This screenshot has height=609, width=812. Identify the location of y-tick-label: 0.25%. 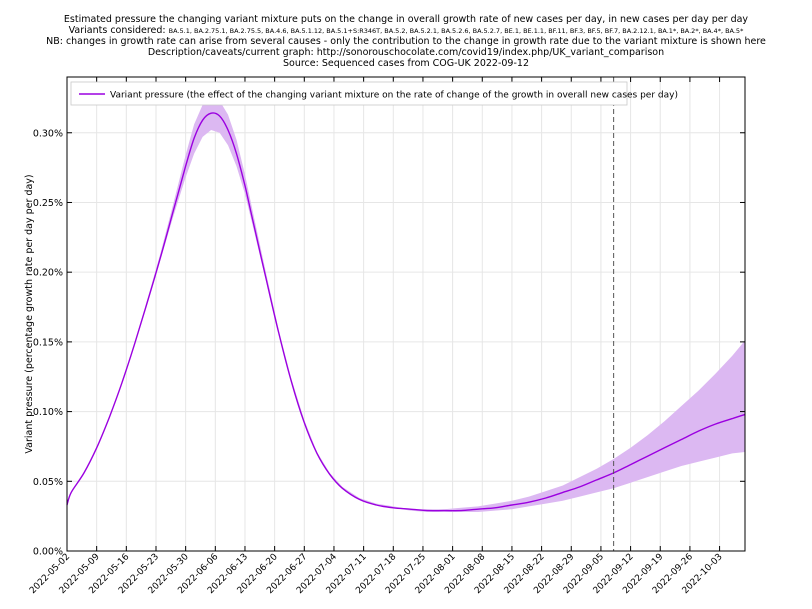
(48, 203).